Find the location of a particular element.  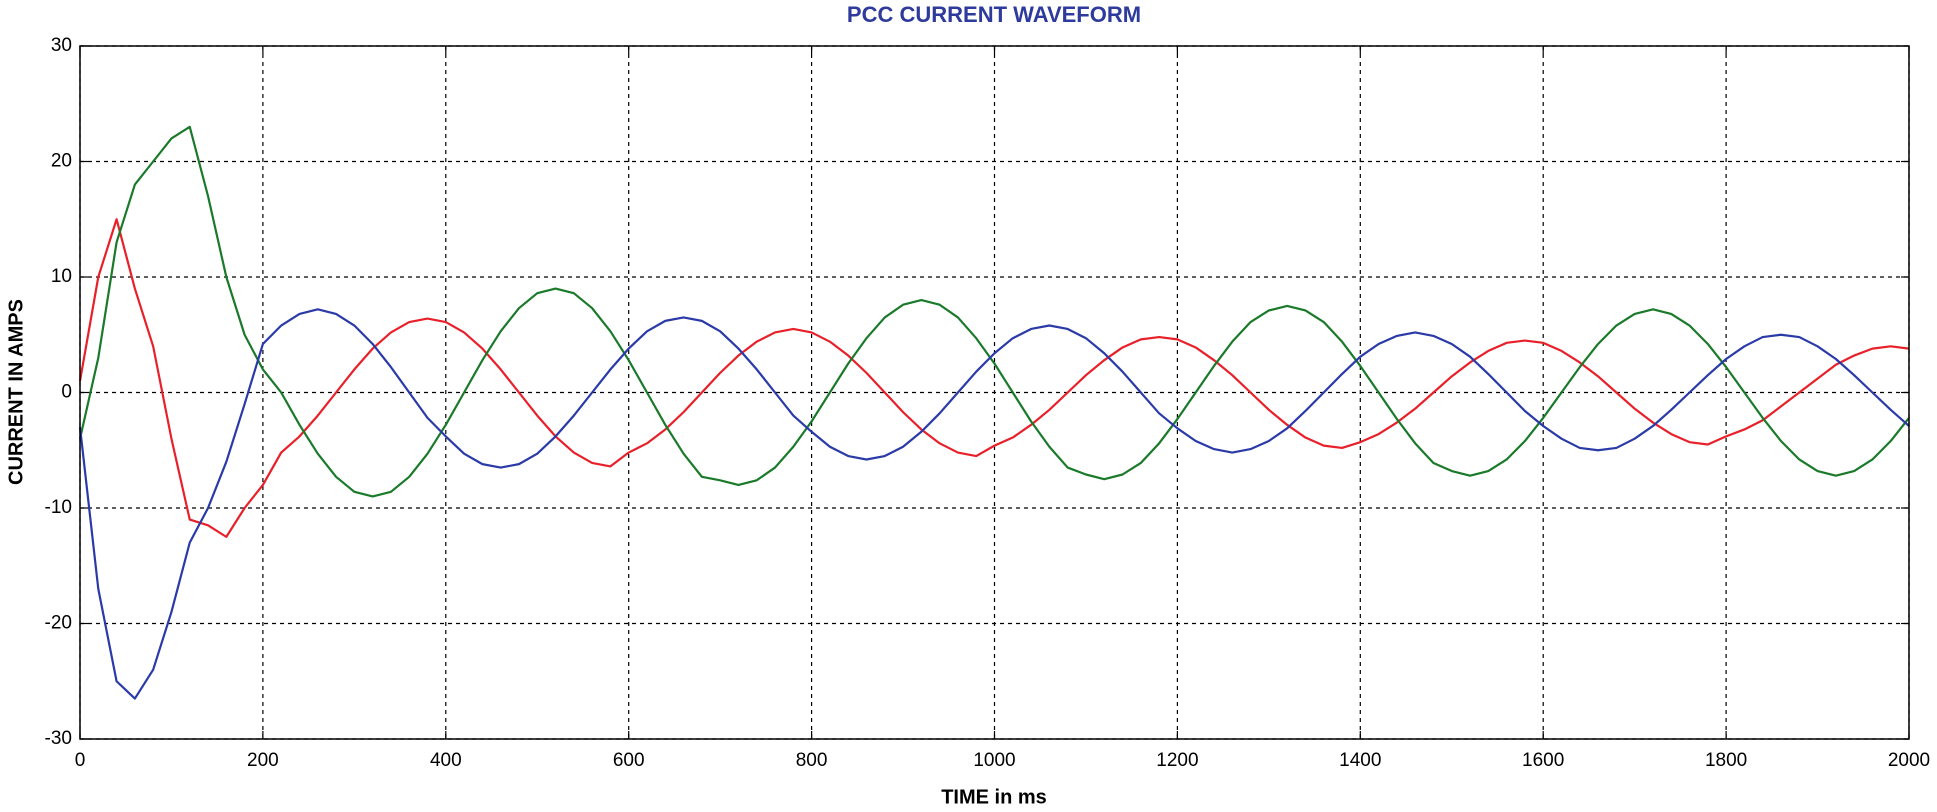

x-tick-label: 800 is located at coordinates (812, 760).